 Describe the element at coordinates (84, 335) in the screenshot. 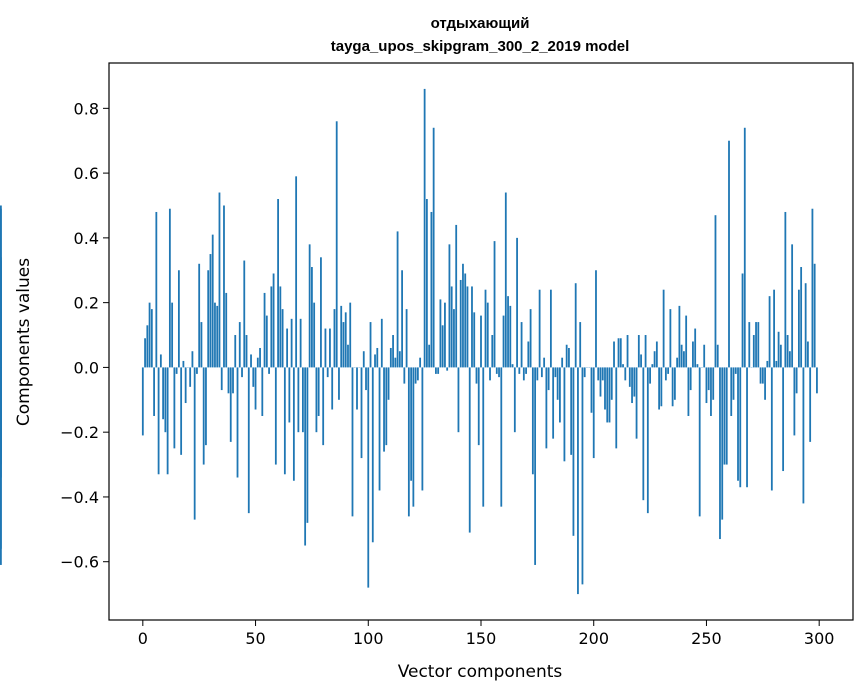

I see `y-axis-ticks: −0.6 −0.4 −0.2 0.0 0.2 0.4 0.6 0.8` at that location.